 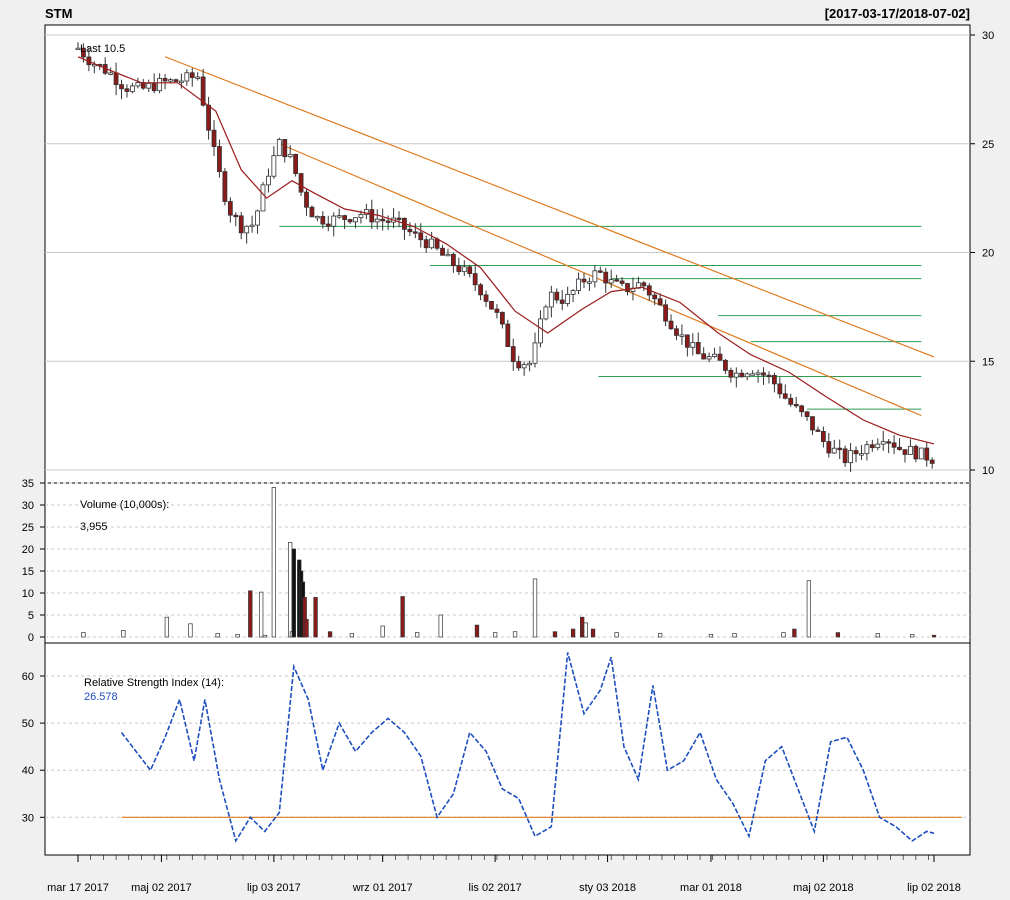 What do you see at coordinates (28, 506) in the screenshot?
I see `volume-tick-label: 30` at bounding box center [28, 506].